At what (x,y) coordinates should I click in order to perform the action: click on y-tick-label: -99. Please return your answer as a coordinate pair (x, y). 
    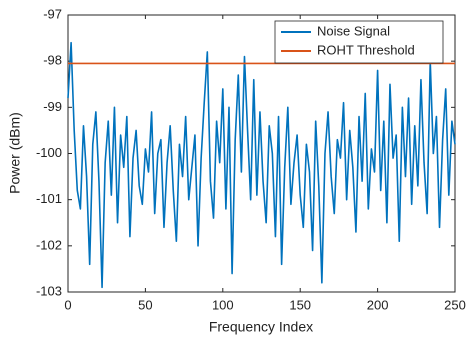
    Looking at the image, I should click on (52, 106).